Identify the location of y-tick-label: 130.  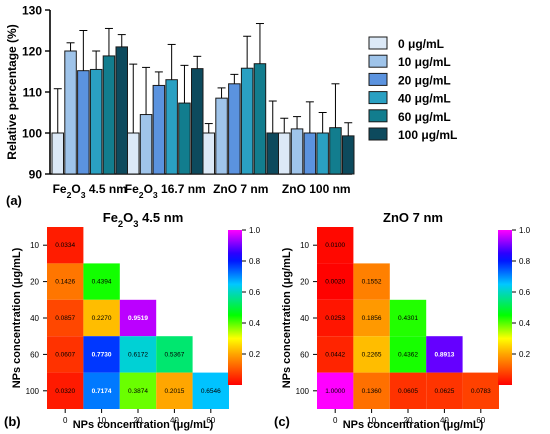
(32, 11).